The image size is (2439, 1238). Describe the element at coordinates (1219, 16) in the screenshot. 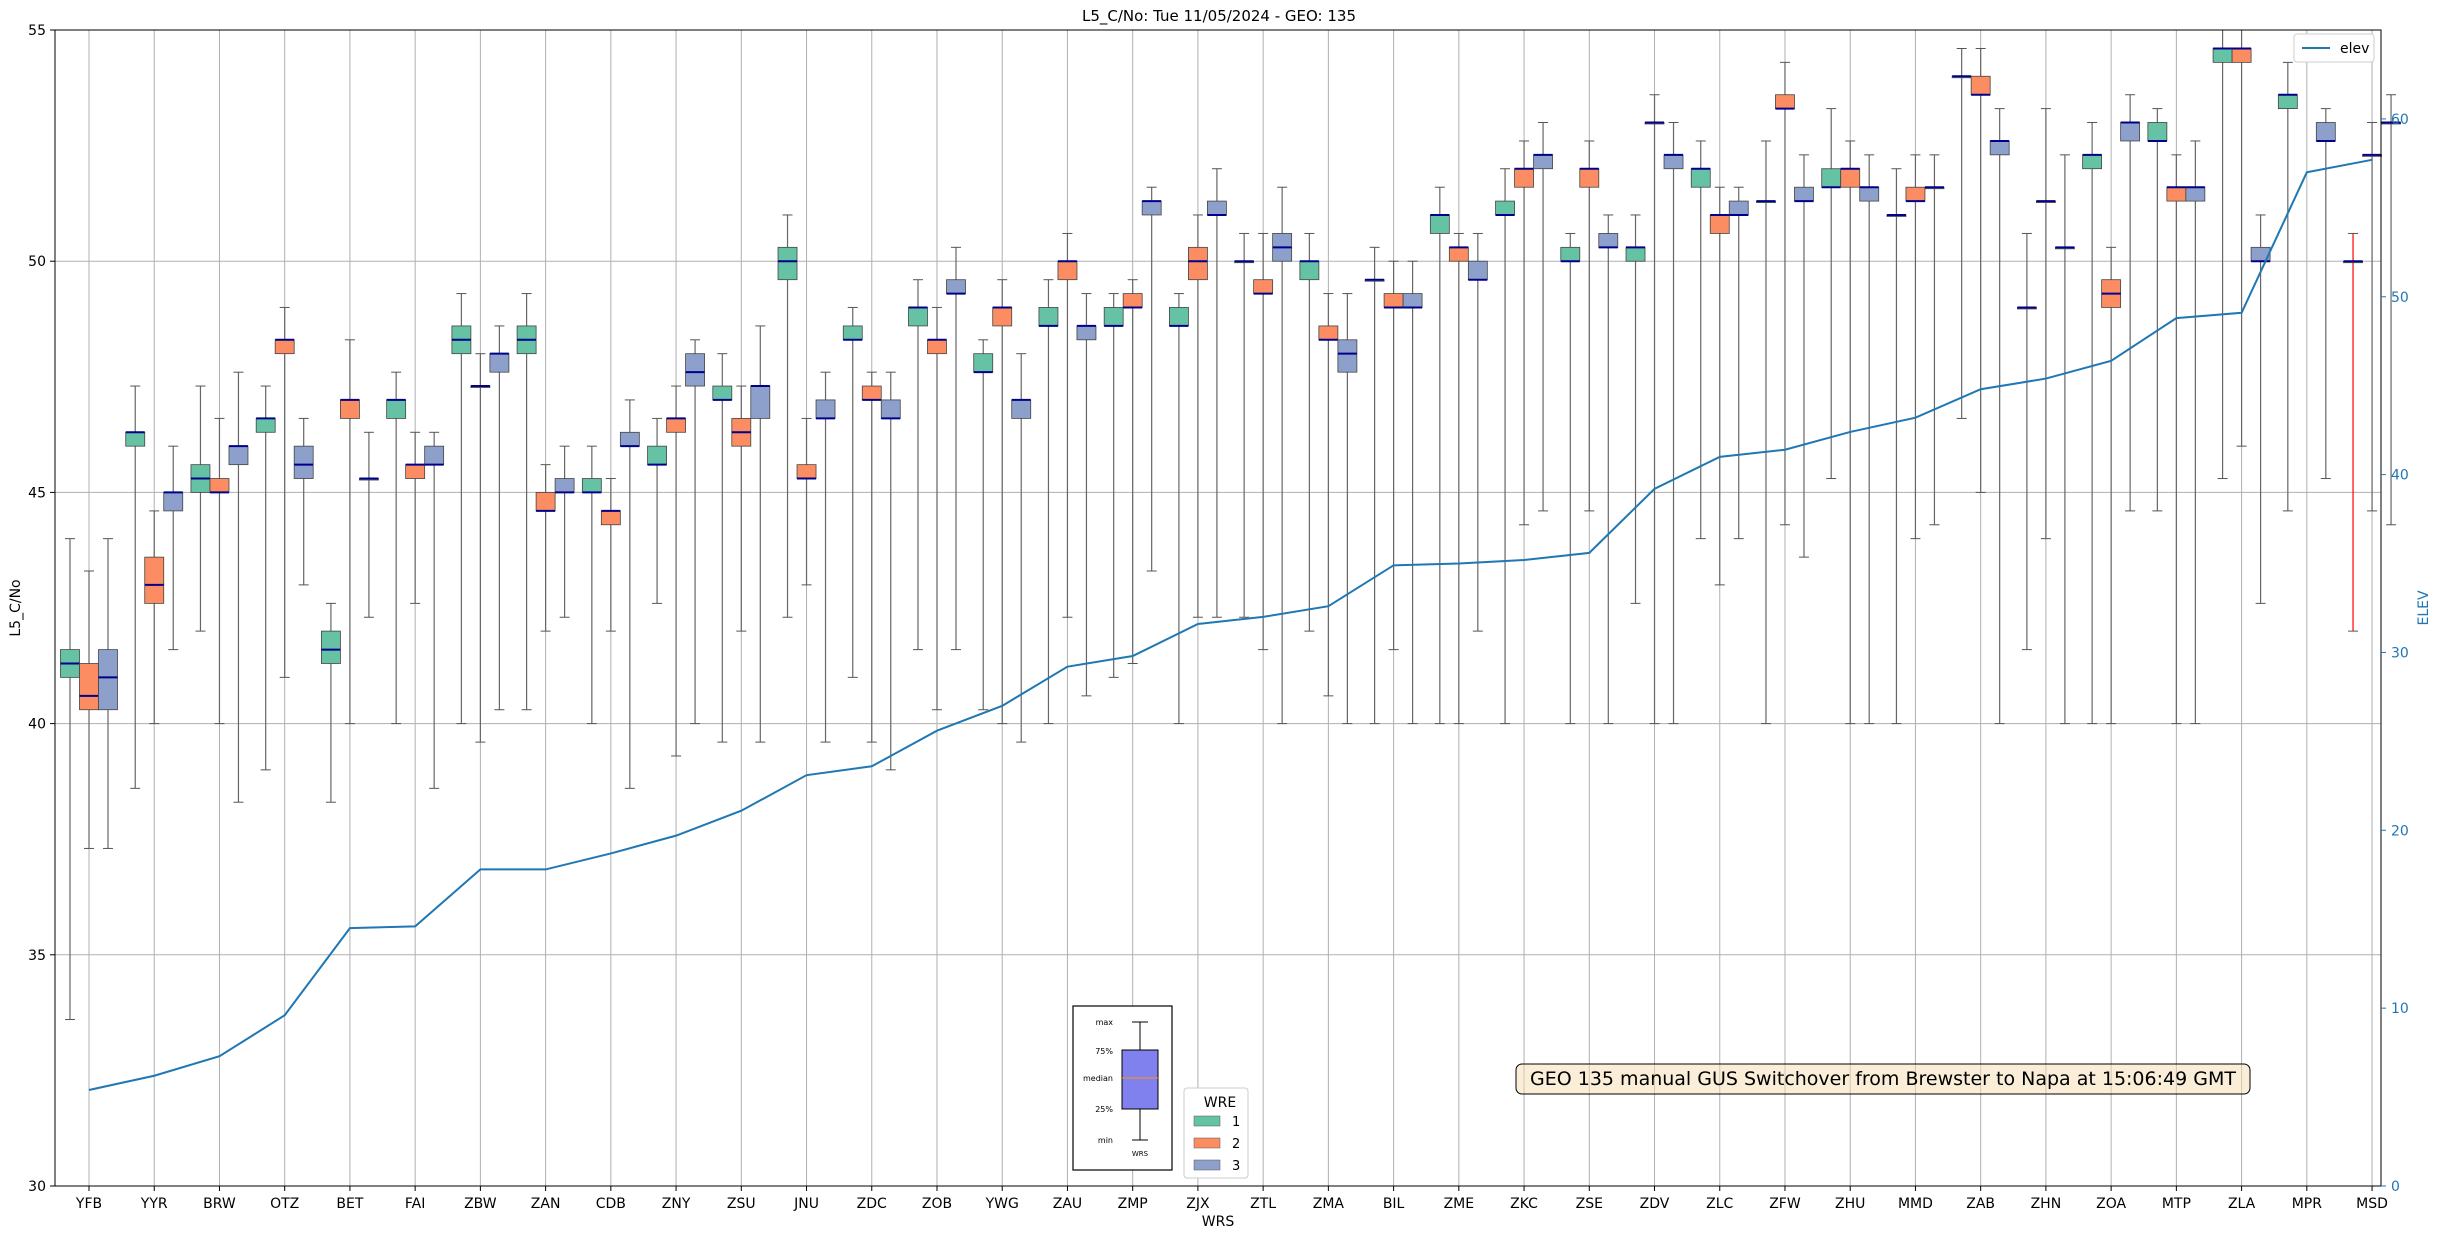

I see `chart-title: L5_C/No: Tue 11/05/2024 - GEO: 135` at that location.